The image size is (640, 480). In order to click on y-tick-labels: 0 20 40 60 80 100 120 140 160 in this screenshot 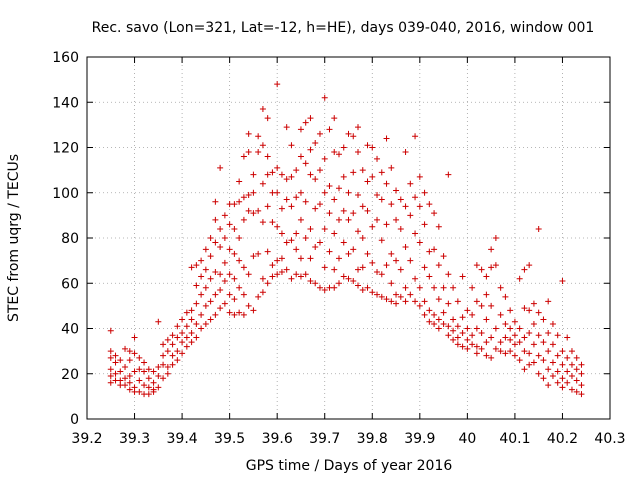, I will do `click(65, 239)`.